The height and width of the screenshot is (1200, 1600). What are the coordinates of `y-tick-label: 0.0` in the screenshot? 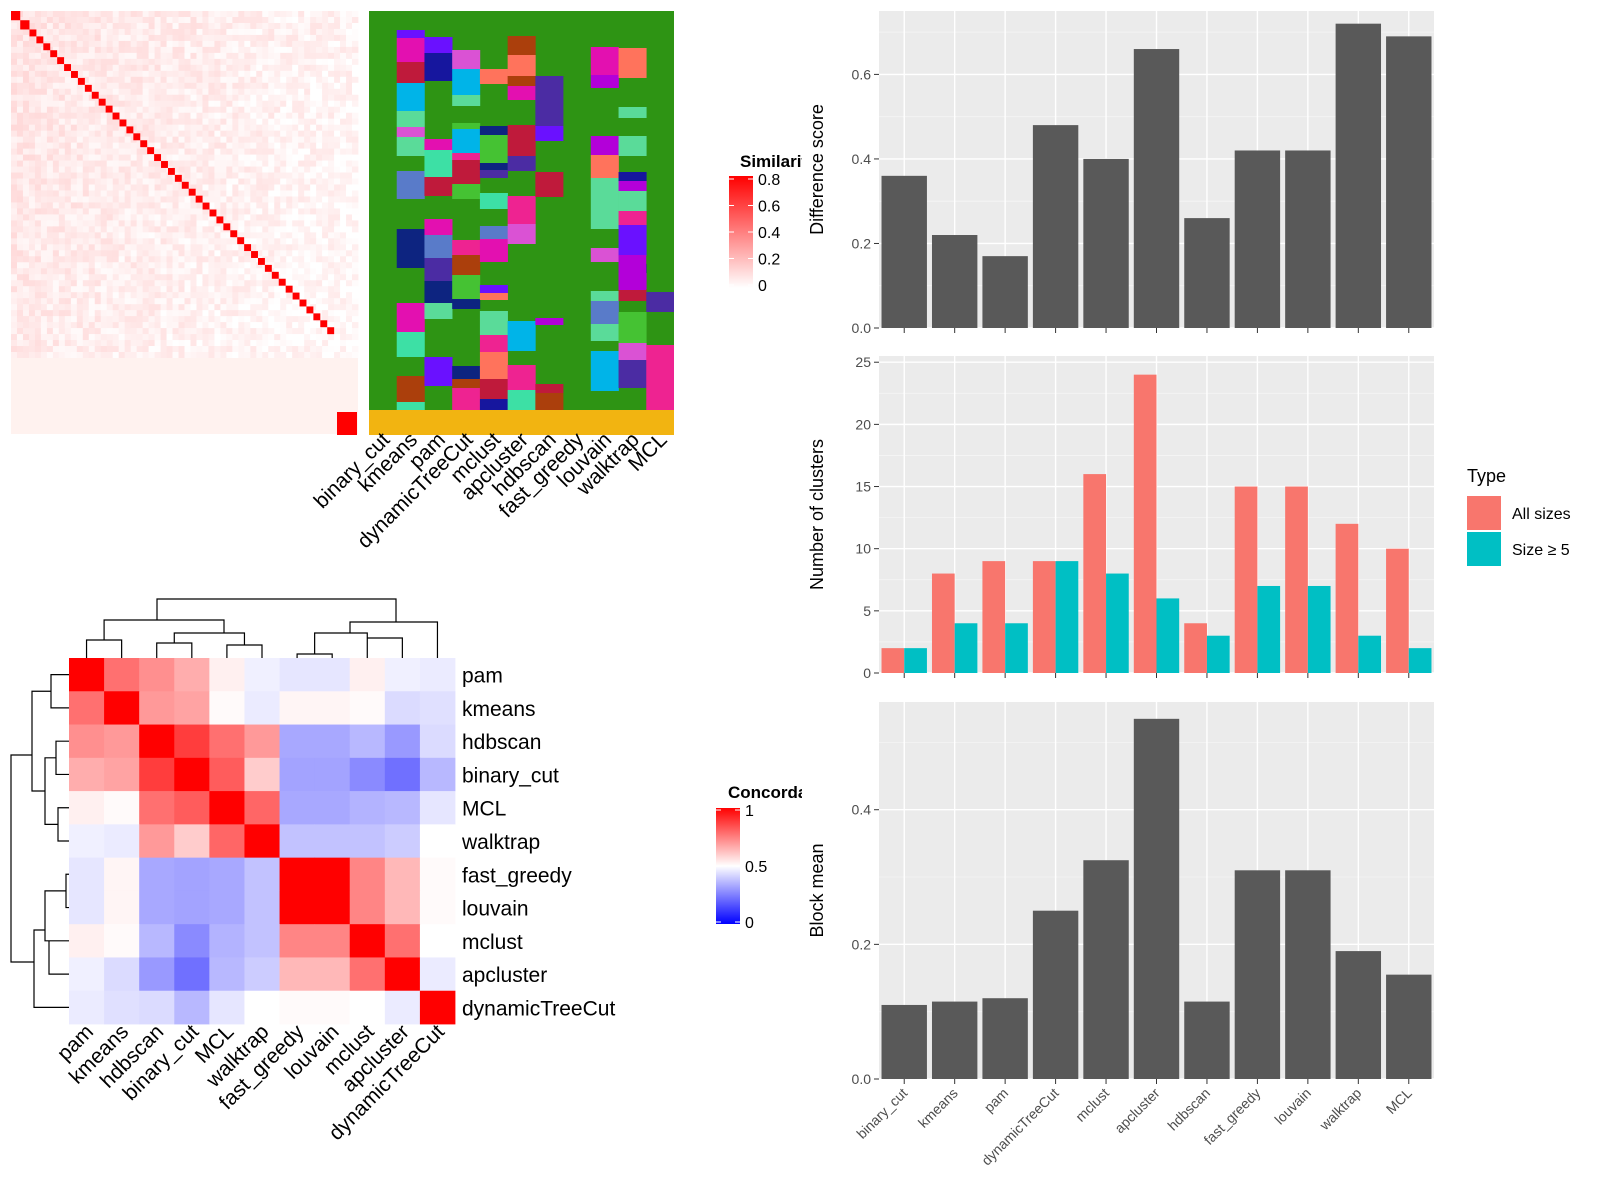 It's located at (862, 328).